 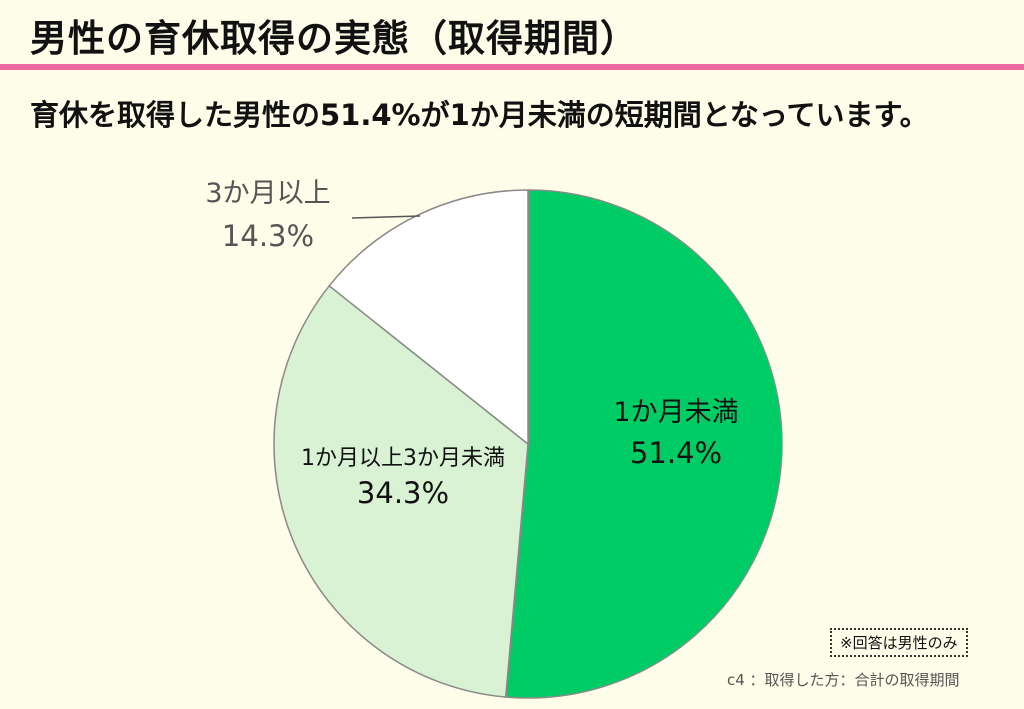 I want to click on page-subtitle: 育休を取得した男性の51.4%が1か月未満の短期間となっています。, so click(x=479, y=115).